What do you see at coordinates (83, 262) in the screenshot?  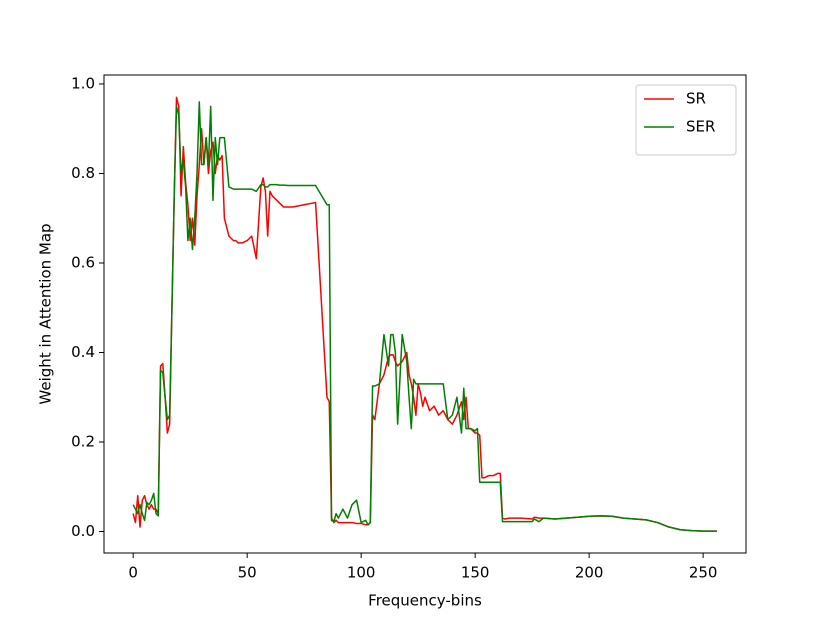 I see `y-tick-label: 0.6` at bounding box center [83, 262].